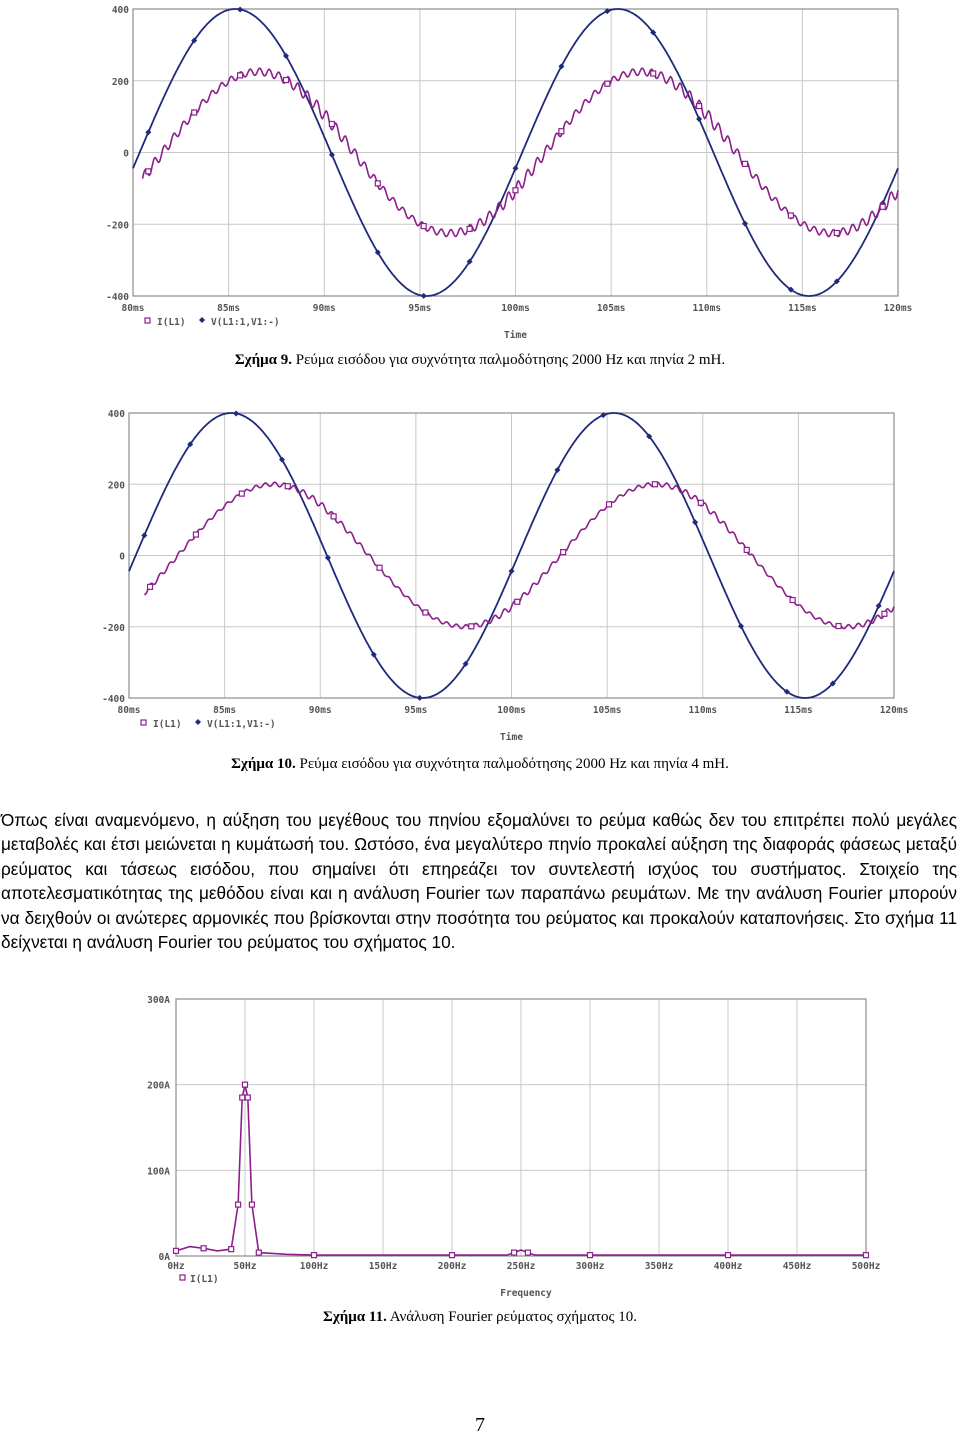  Describe the element at coordinates (383, 1266) in the screenshot. I see `x-tick-label: 150Hz` at that location.